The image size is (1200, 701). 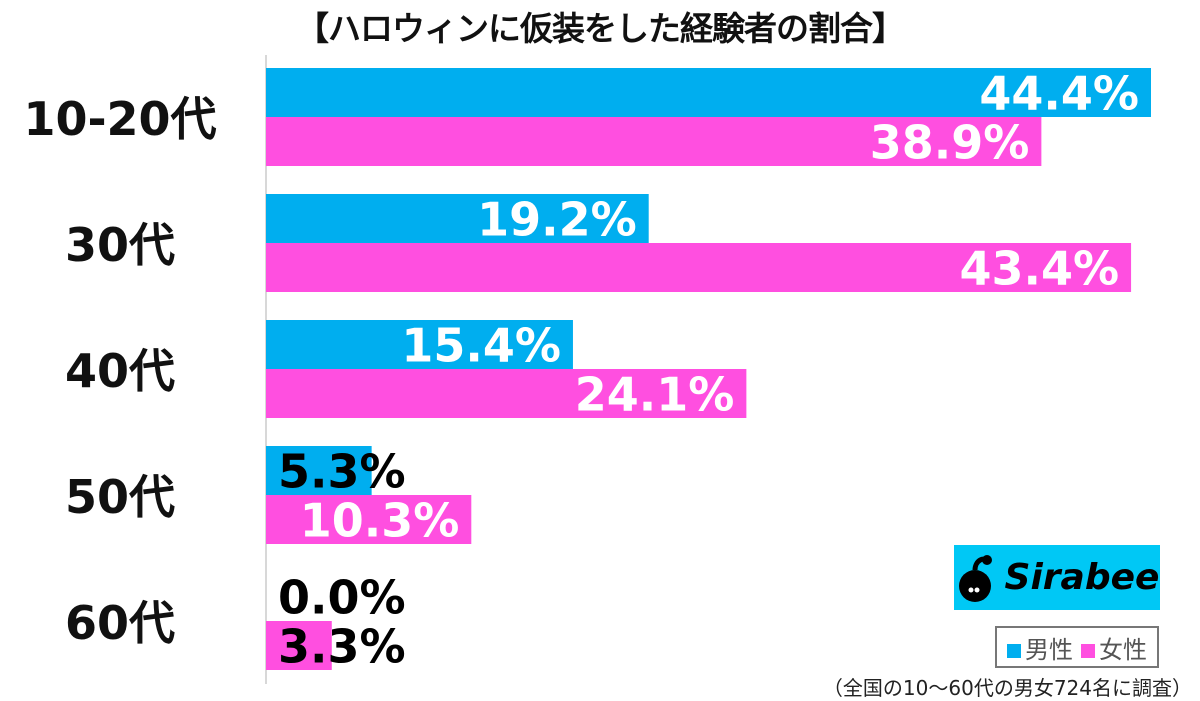 I want to click on legend-label: 男性, so click(x=1049, y=649).